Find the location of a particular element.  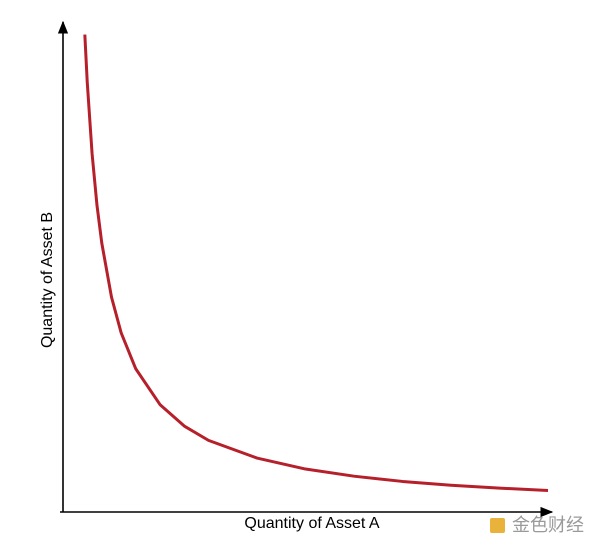

watermark: 金色财经 is located at coordinates (548, 525).